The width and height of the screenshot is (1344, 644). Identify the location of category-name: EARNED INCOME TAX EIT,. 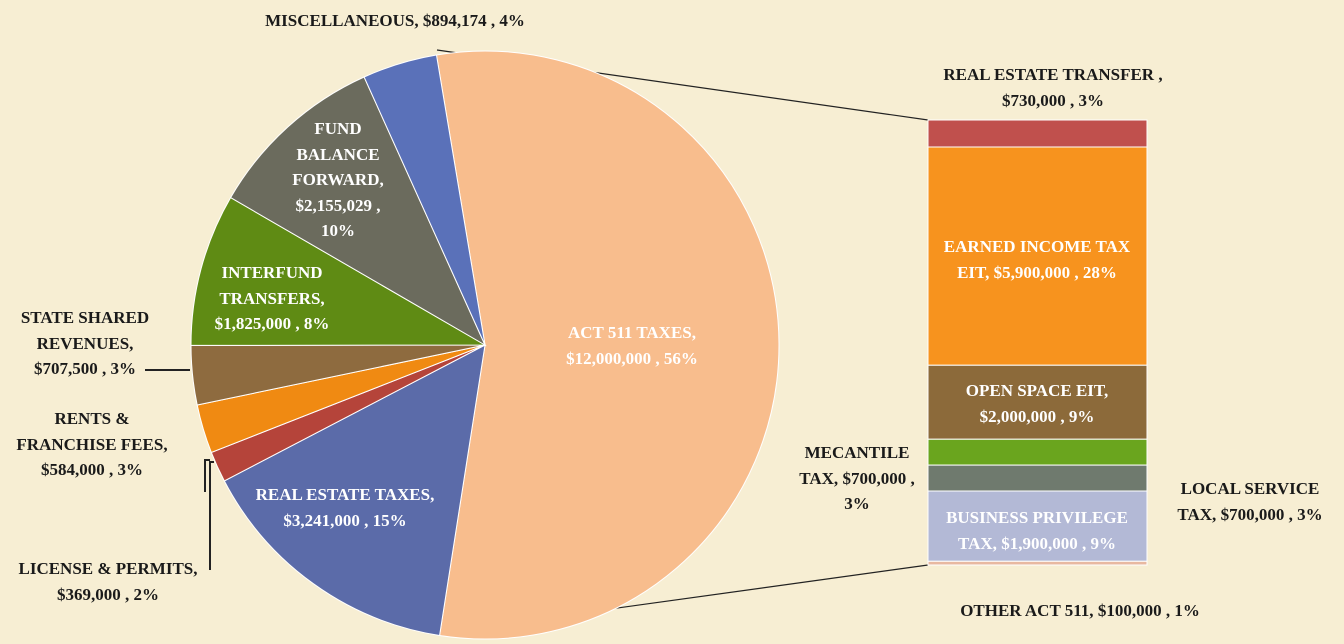
(1037, 259).